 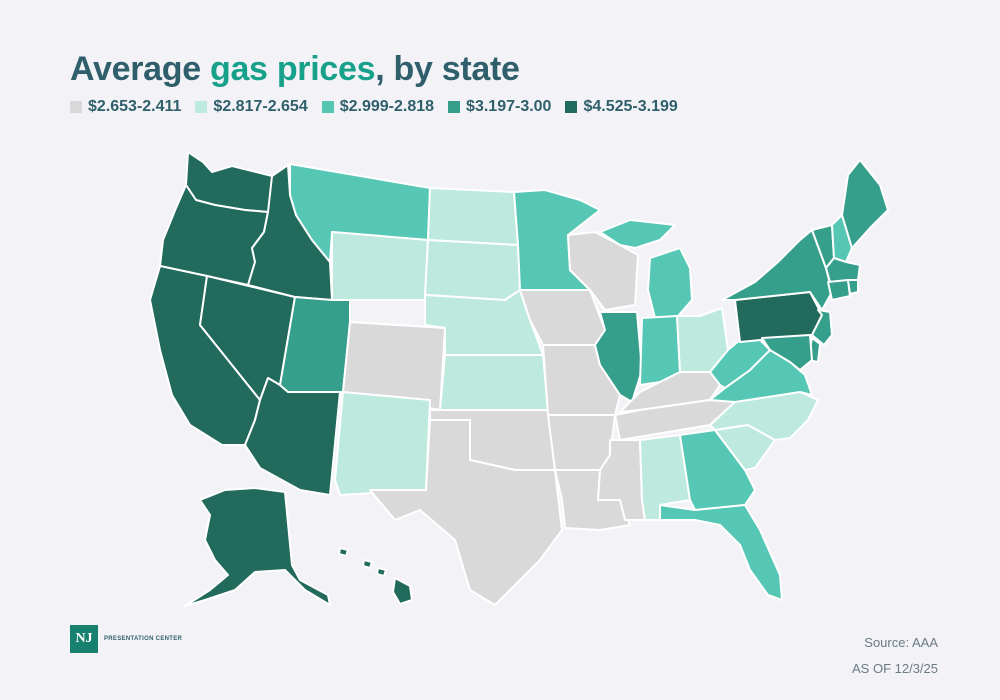 What do you see at coordinates (895, 668) in the screenshot?
I see `date-text: AS OF 12/3/25` at bounding box center [895, 668].